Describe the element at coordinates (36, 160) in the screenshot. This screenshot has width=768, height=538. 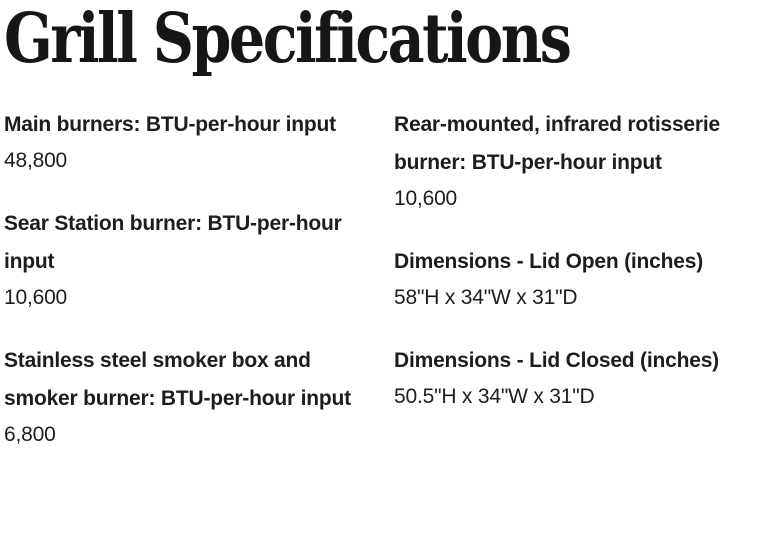
I see `spec-value: 48,800` at that location.